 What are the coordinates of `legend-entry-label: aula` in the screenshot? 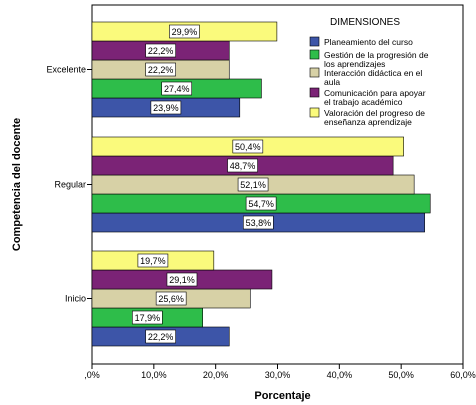 It's located at (332, 82).